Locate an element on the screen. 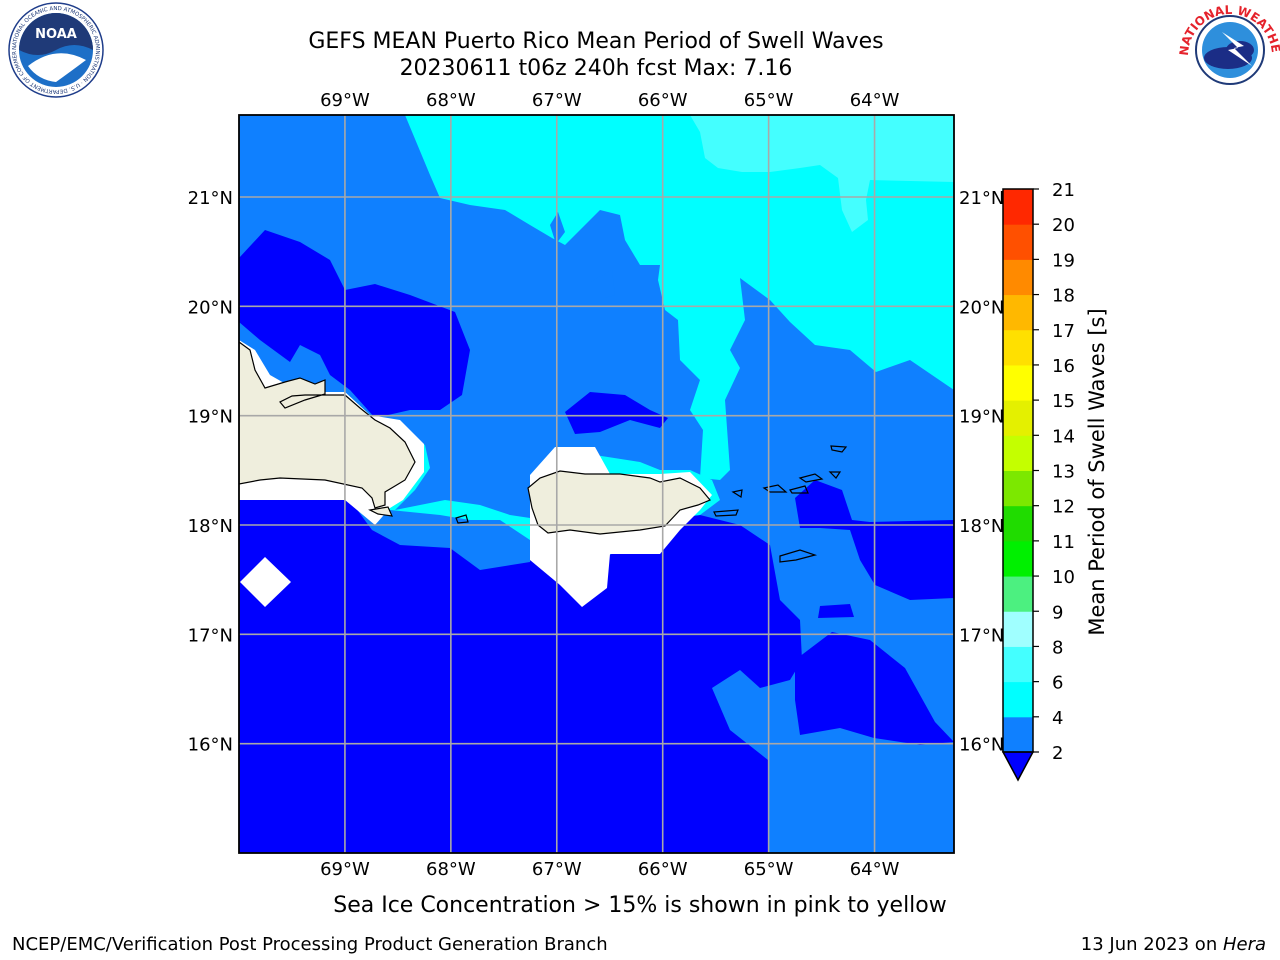 Image resolution: width=1280 pixels, height=960 pixels. land-vieques is located at coordinates (726, 513).